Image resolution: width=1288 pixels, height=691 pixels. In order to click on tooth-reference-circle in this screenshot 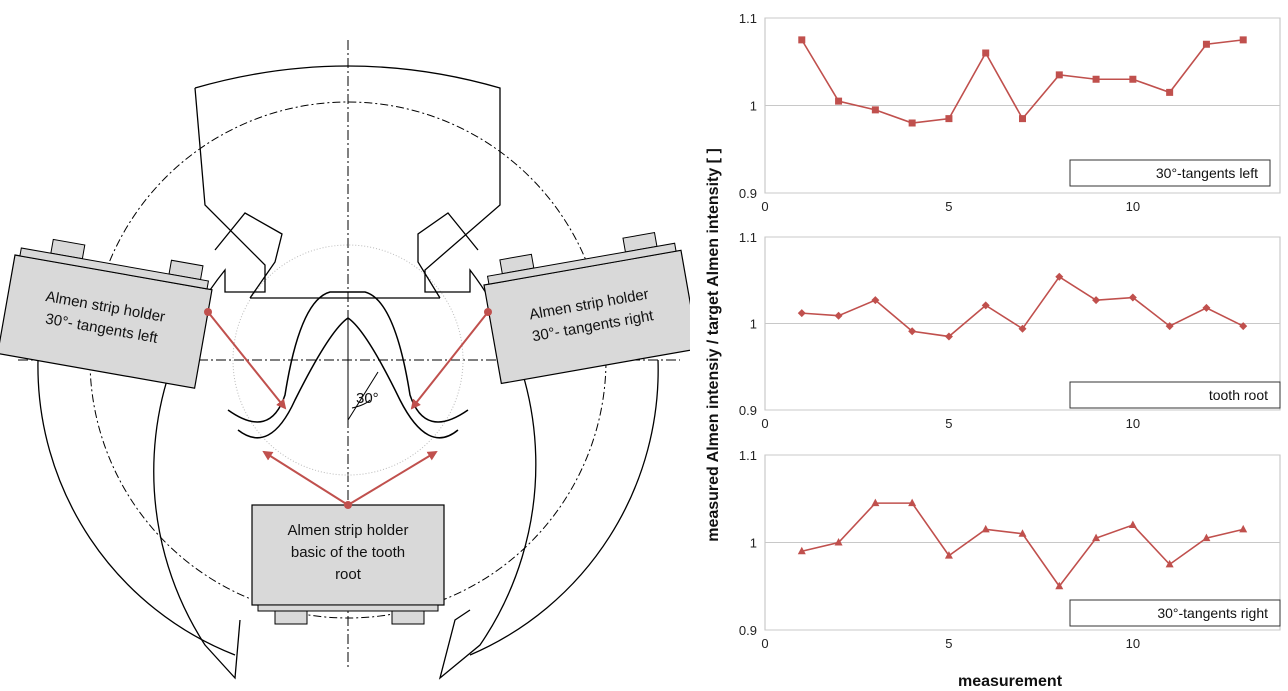, I will do `click(348, 360)`.